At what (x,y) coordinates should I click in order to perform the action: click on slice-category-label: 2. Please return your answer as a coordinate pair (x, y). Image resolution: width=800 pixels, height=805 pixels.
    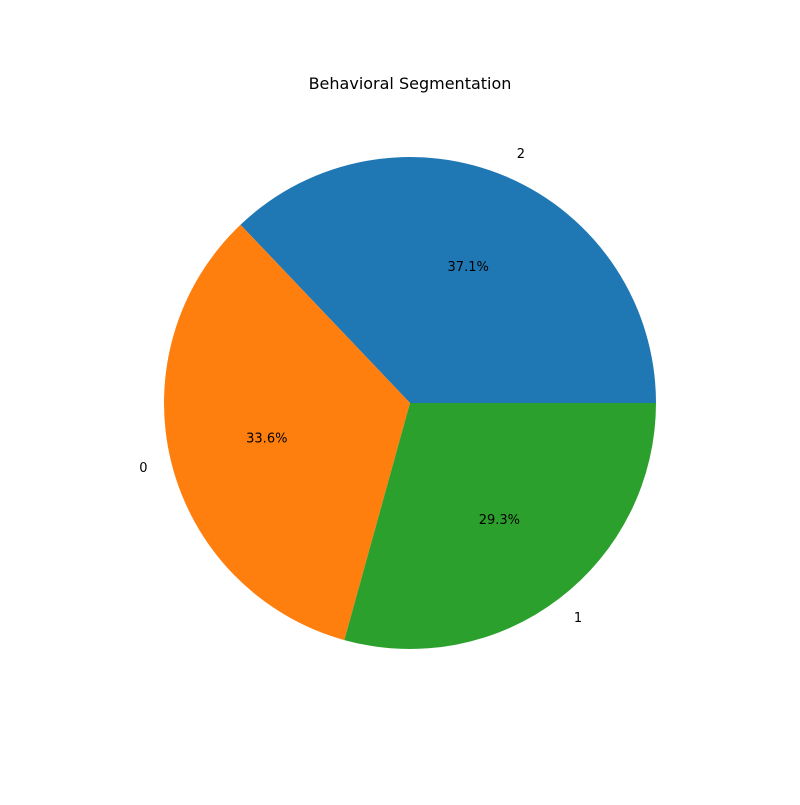
    Looking at the image, I should click on (521, 154).